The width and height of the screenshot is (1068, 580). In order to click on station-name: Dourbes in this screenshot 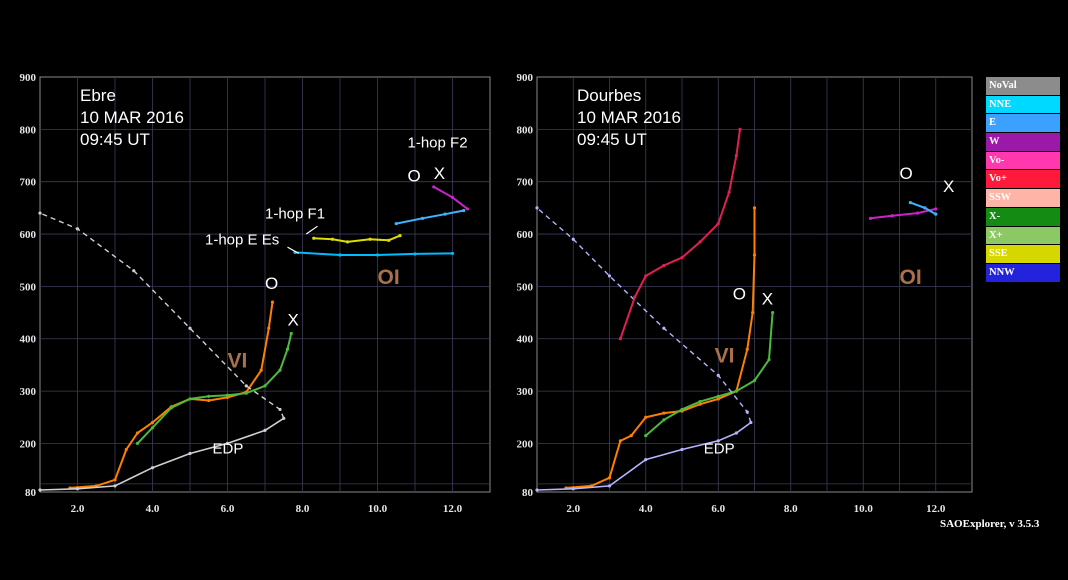, I will do `click(609, 95)`.